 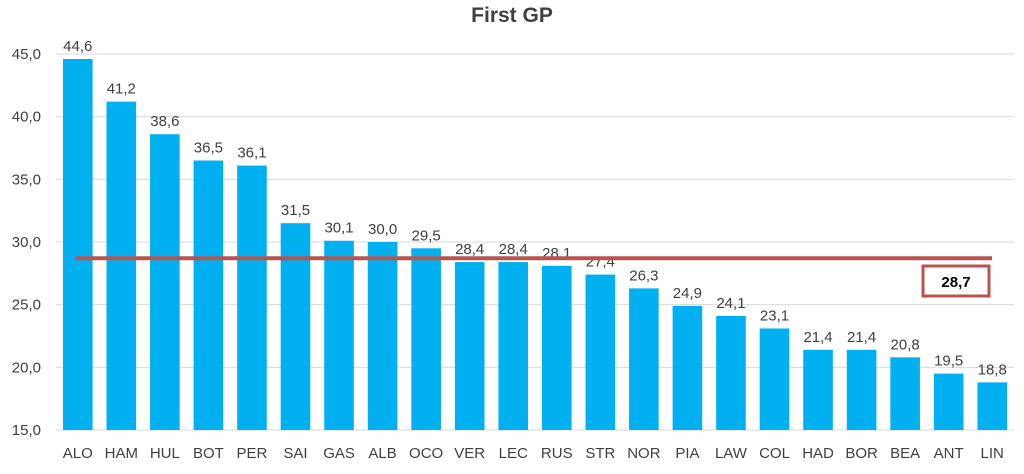 What do you see at coordinates (818, 453) in the screenshot?
I see `x-tick-label: HAD` at bounding box center [818, 453].